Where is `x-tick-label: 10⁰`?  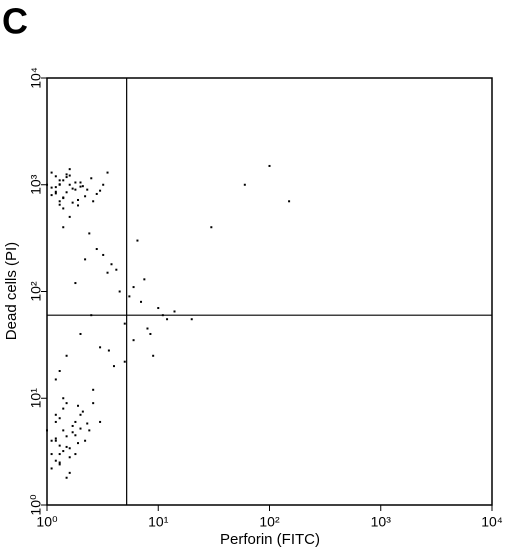
x-tick-label: 10⁰ is located at coordinates (47, 522).